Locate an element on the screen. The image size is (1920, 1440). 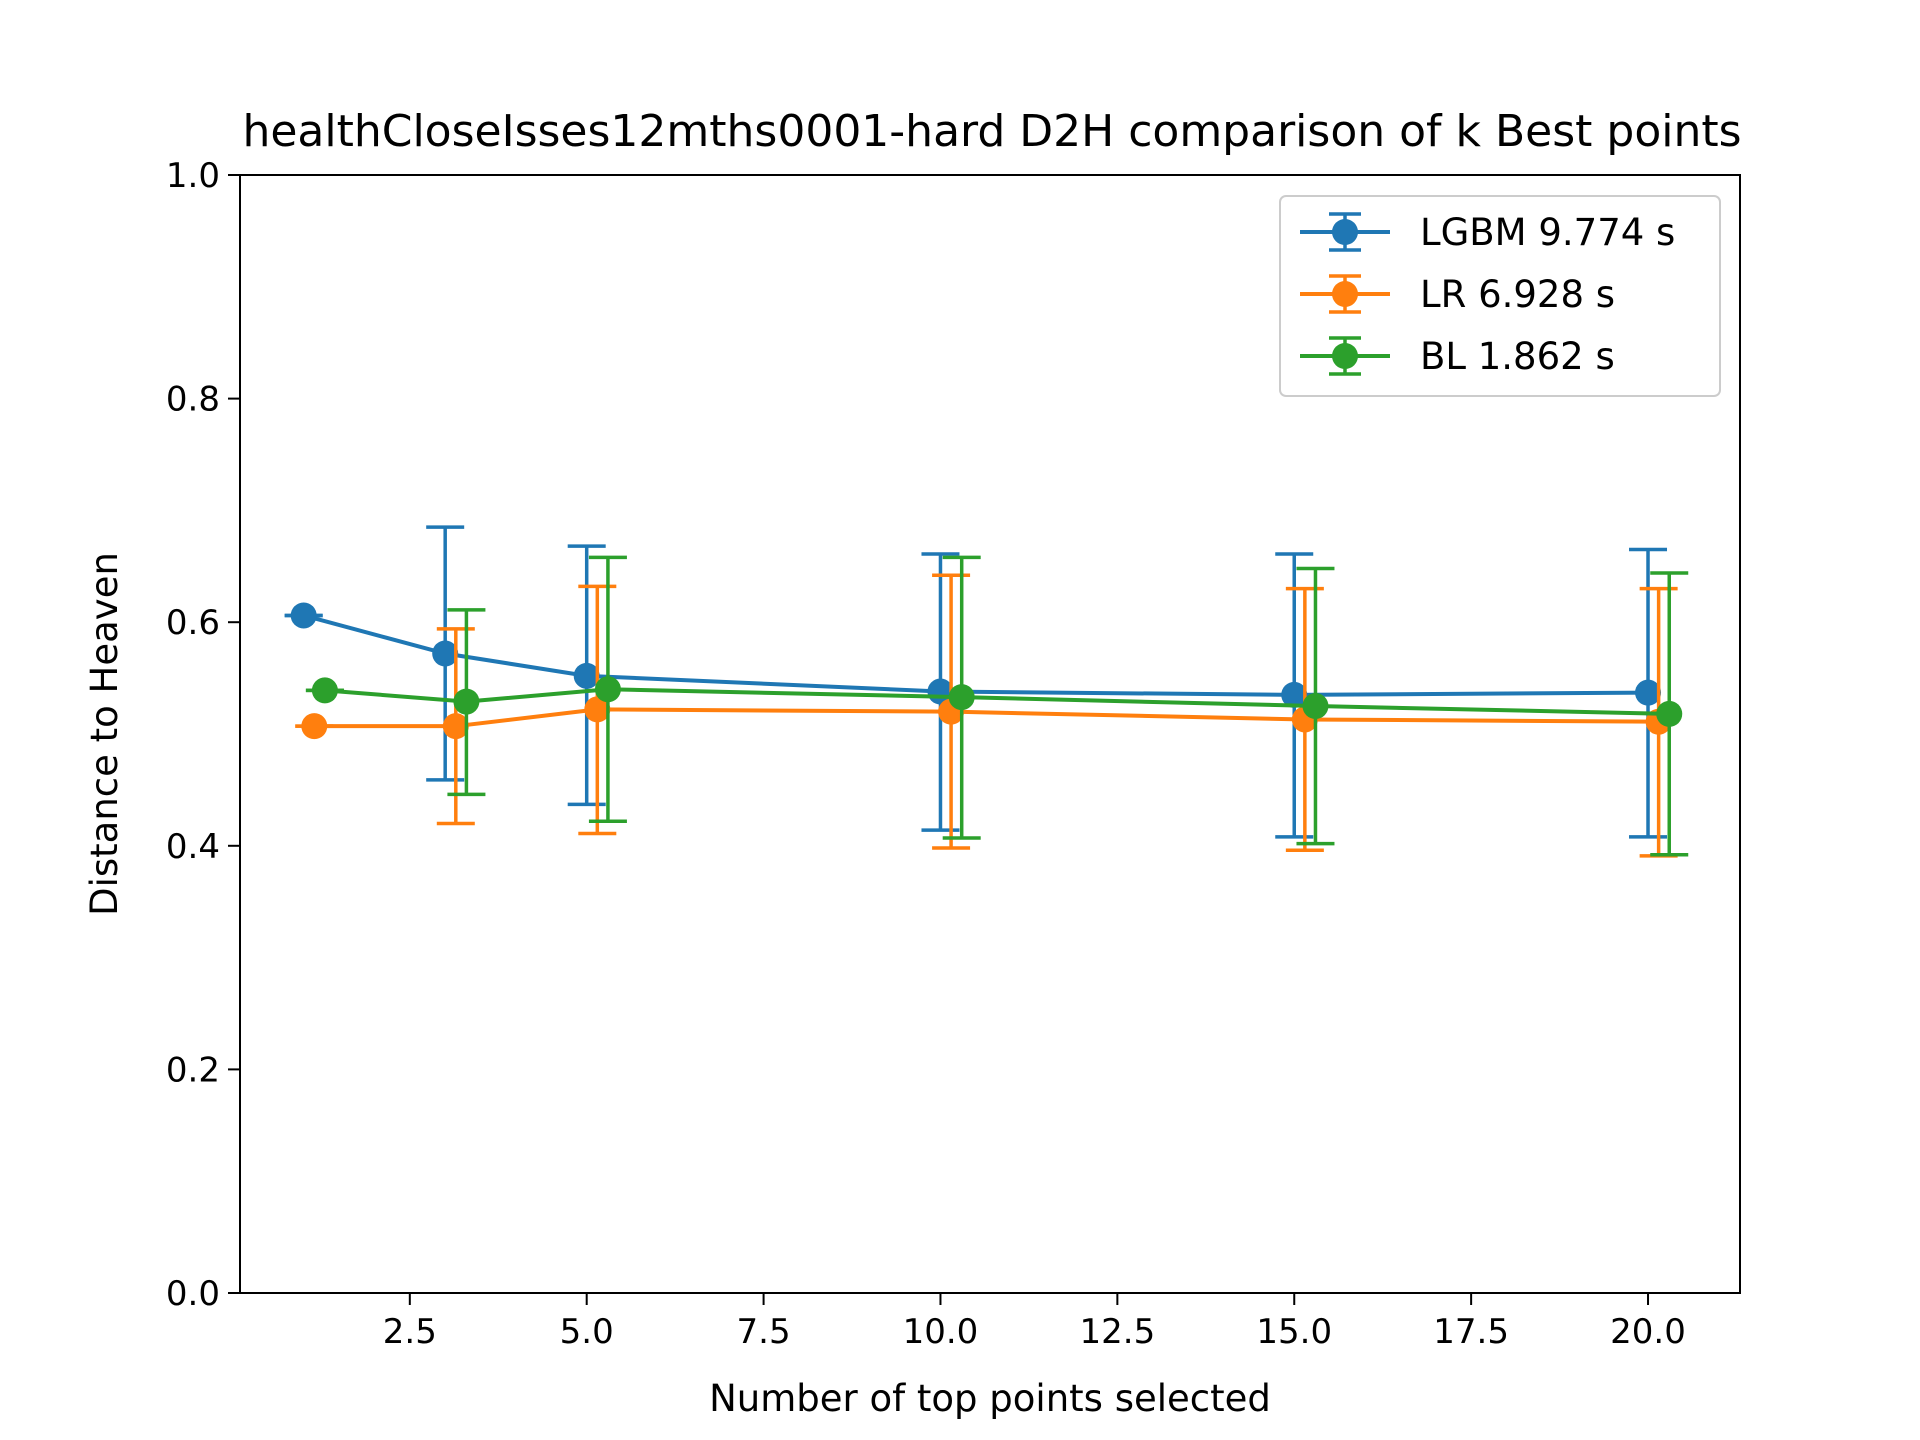
x-tick-label: 20.0 is located at coordinates (1648, 1332).